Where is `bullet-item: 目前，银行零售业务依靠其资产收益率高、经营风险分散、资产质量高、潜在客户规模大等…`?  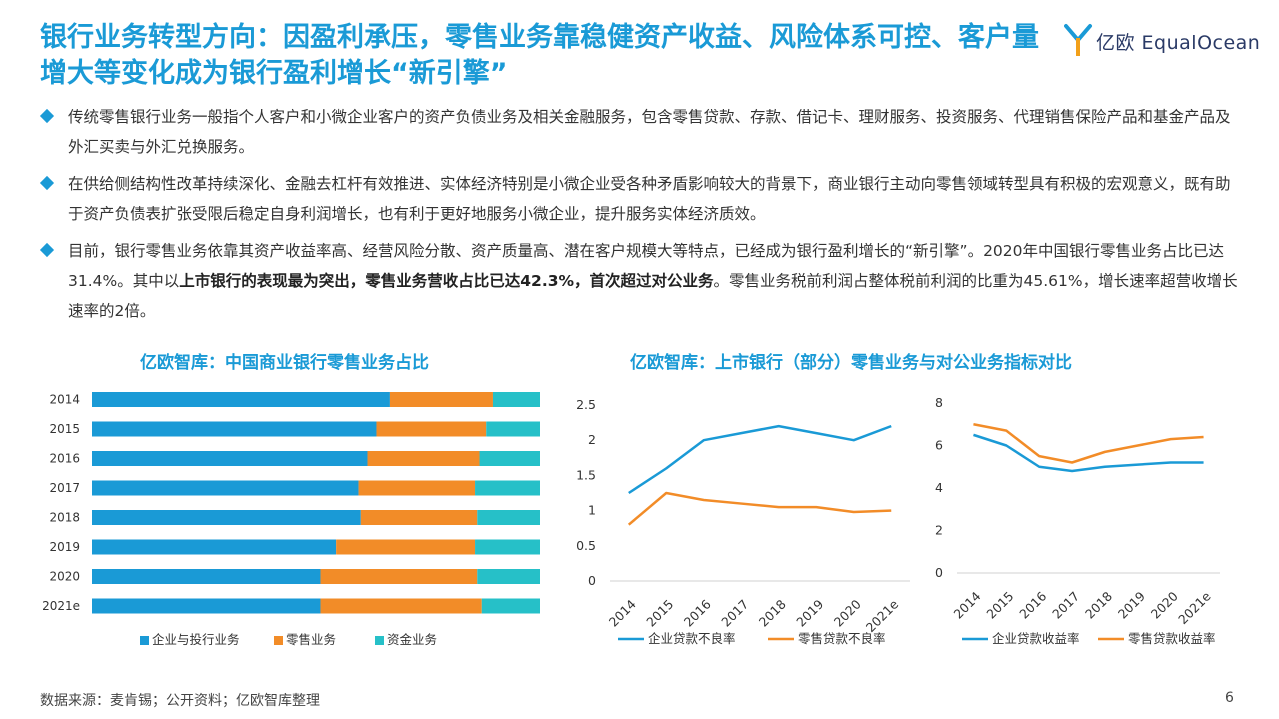 bullet-item: 目前，银行零售业务依靠其资产收益率高、经营风险分散、资产质量高、潜在客户规模大等… is located at coordinates (640, 281).